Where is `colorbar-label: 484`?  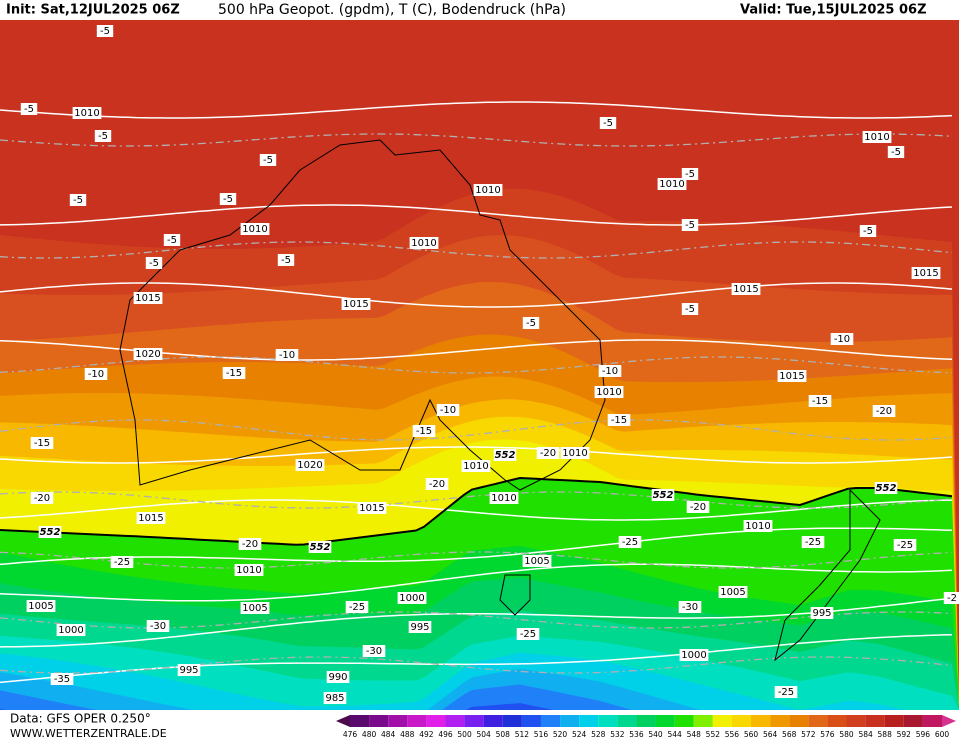
colorbar-label: 484 is located at coordinates (388, 734).